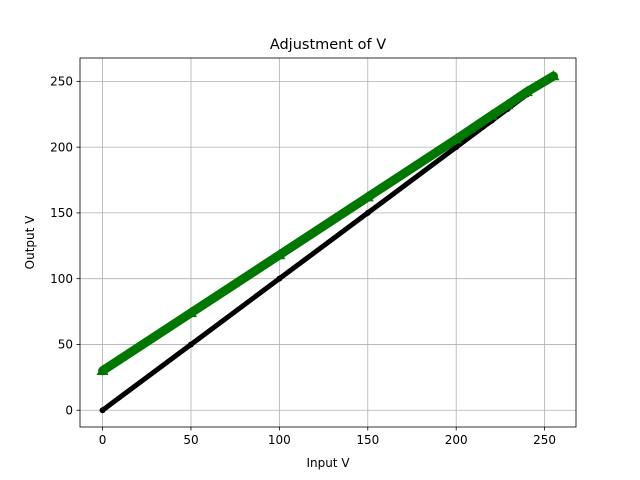 The height and width of the screenshot is (480, 640). What do you see at coordinates (61, 82) in the screenshot?
I see `y-tick-label: 250` at bounding box center [61, 82].